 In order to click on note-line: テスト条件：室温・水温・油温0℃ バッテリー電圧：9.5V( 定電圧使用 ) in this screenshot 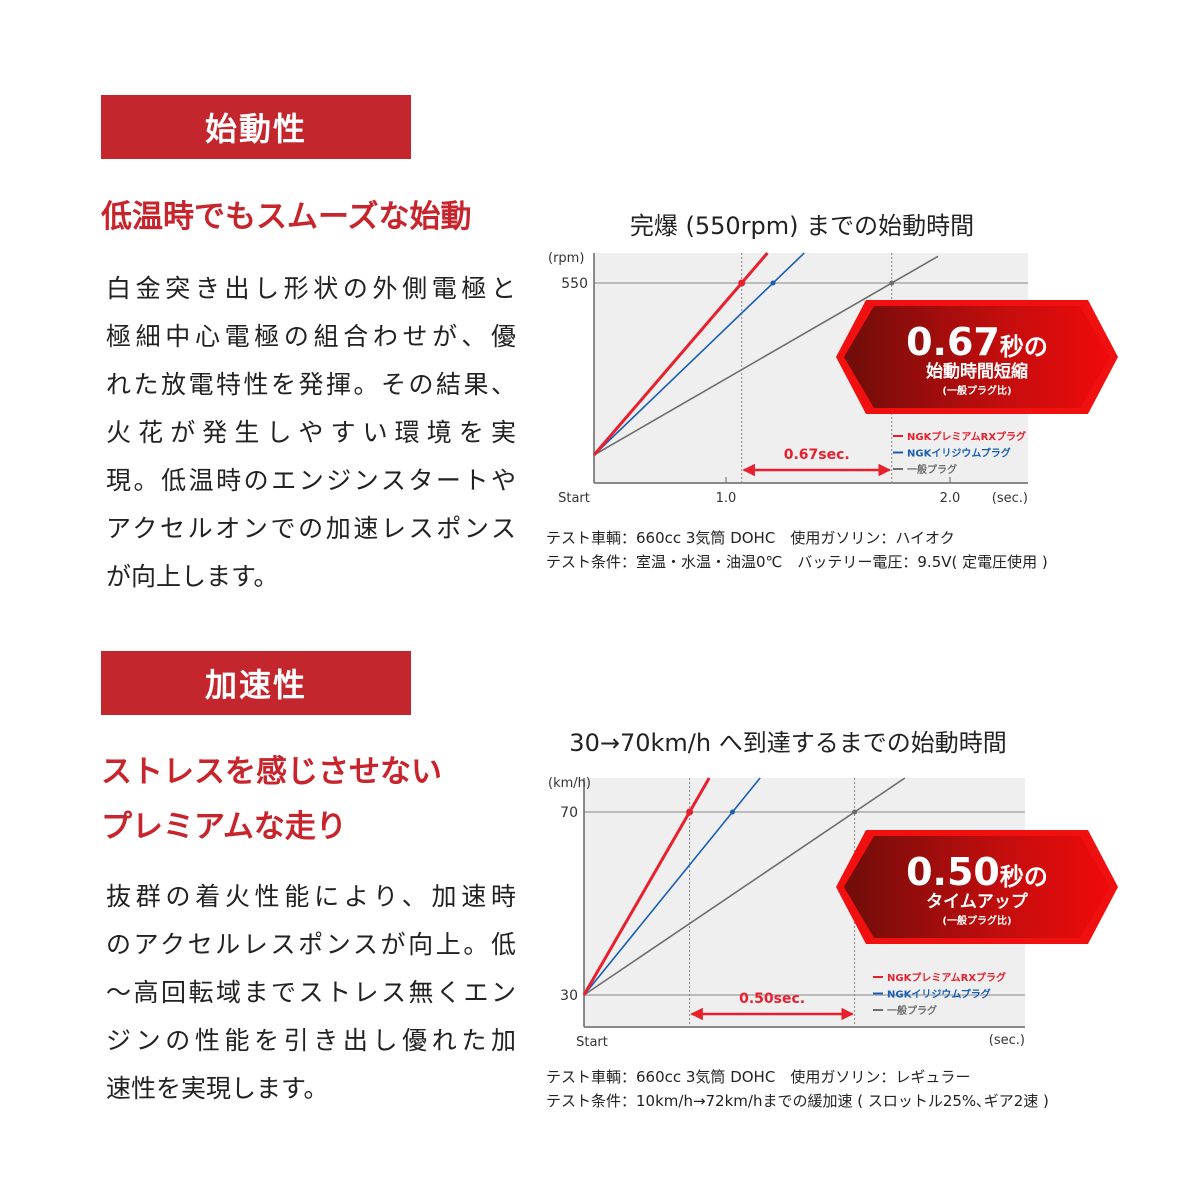, I will do `click(797, 562)`.